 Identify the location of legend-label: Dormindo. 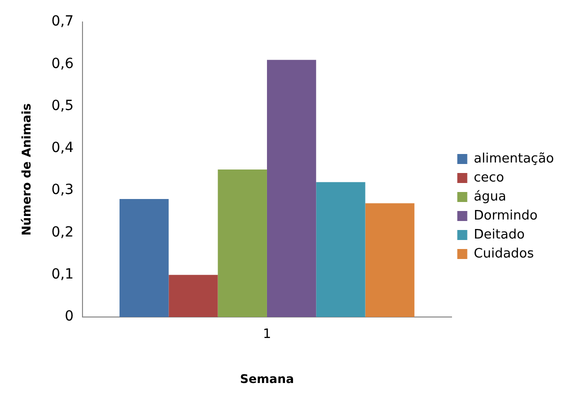
(506, 216).